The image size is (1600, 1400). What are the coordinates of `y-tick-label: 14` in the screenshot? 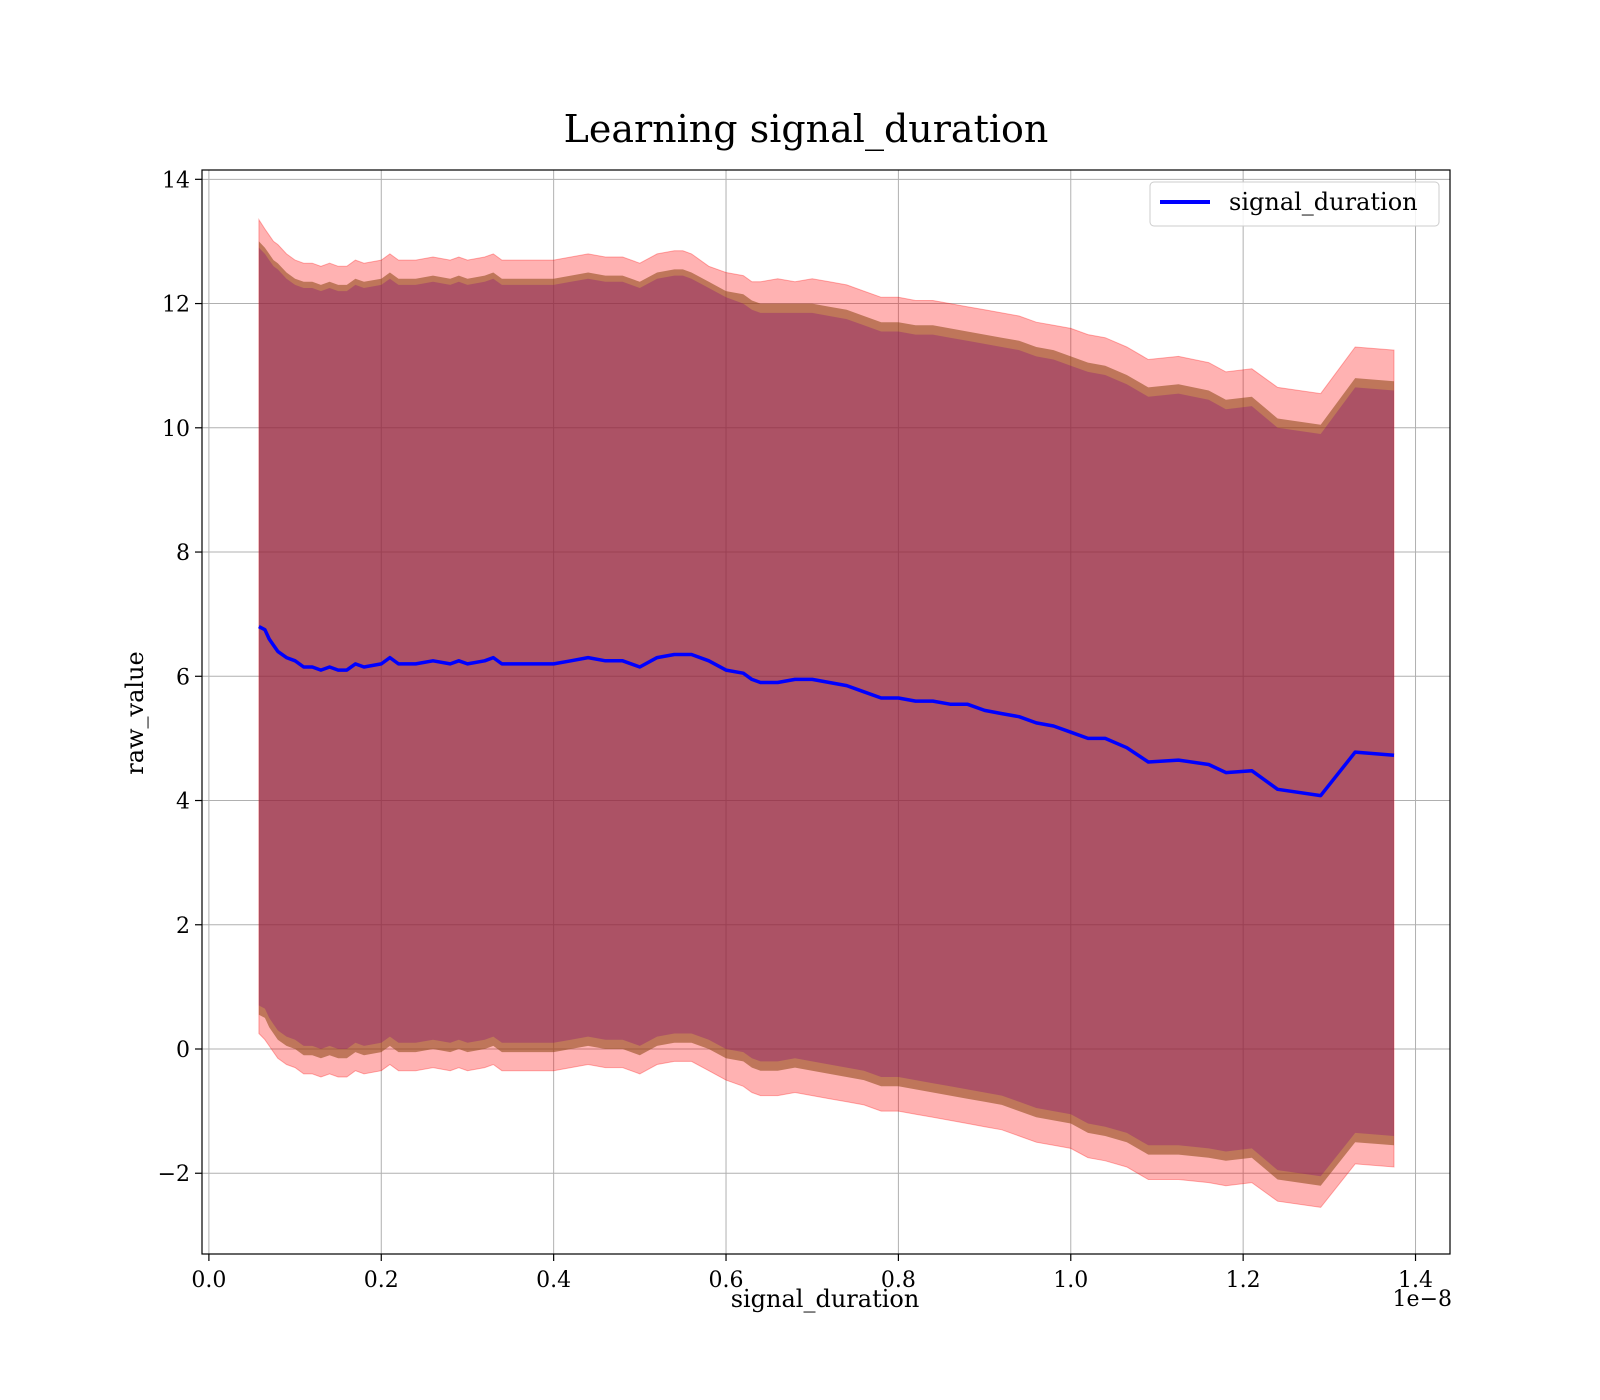 It's located at (176, 180).